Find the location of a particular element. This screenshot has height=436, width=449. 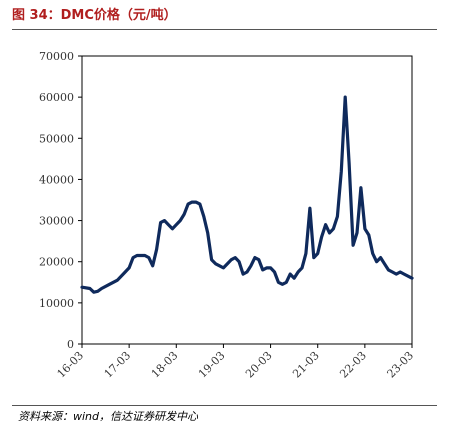

figure-title: 图 34：DMC价格（元/吨） is located at coordinates (94, 15).